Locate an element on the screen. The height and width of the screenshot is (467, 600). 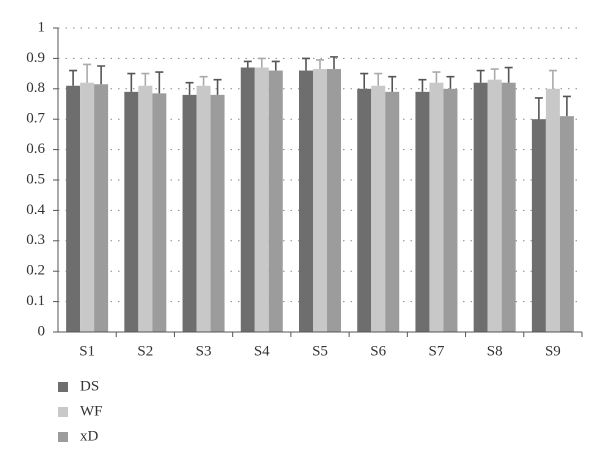
y-tick-label: 0.5 is located at coordinates (35, 179).